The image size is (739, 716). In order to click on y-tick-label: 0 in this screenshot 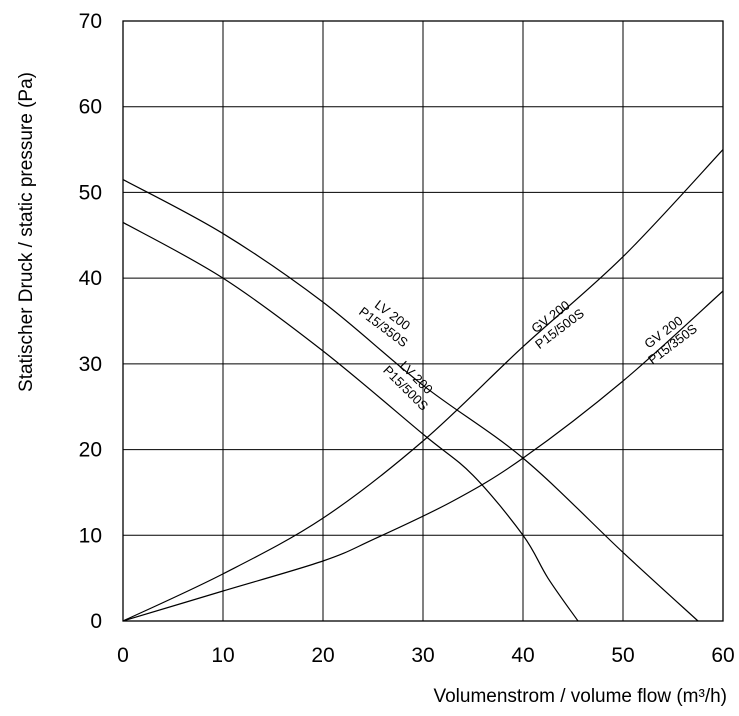, I will do `click(96, 621)`.